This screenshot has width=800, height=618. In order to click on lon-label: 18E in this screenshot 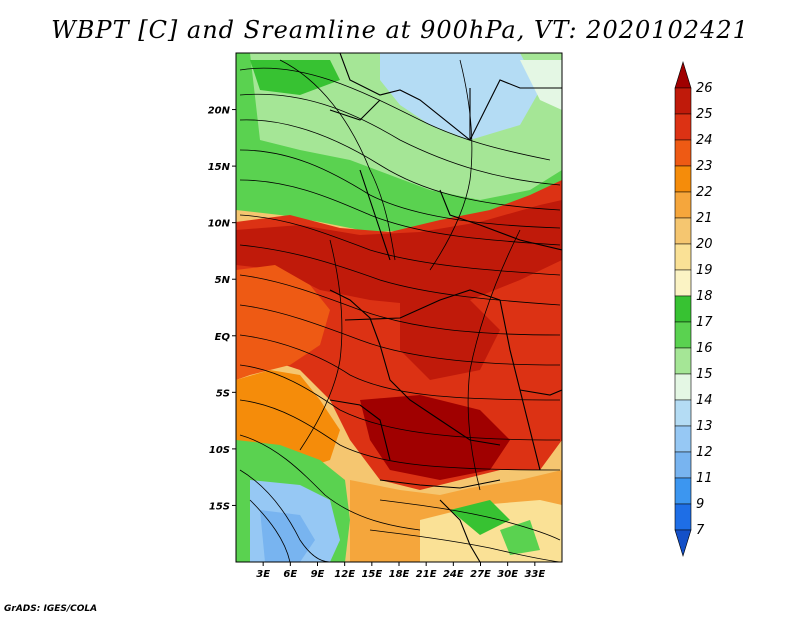, I will do `click(399, 574)`.